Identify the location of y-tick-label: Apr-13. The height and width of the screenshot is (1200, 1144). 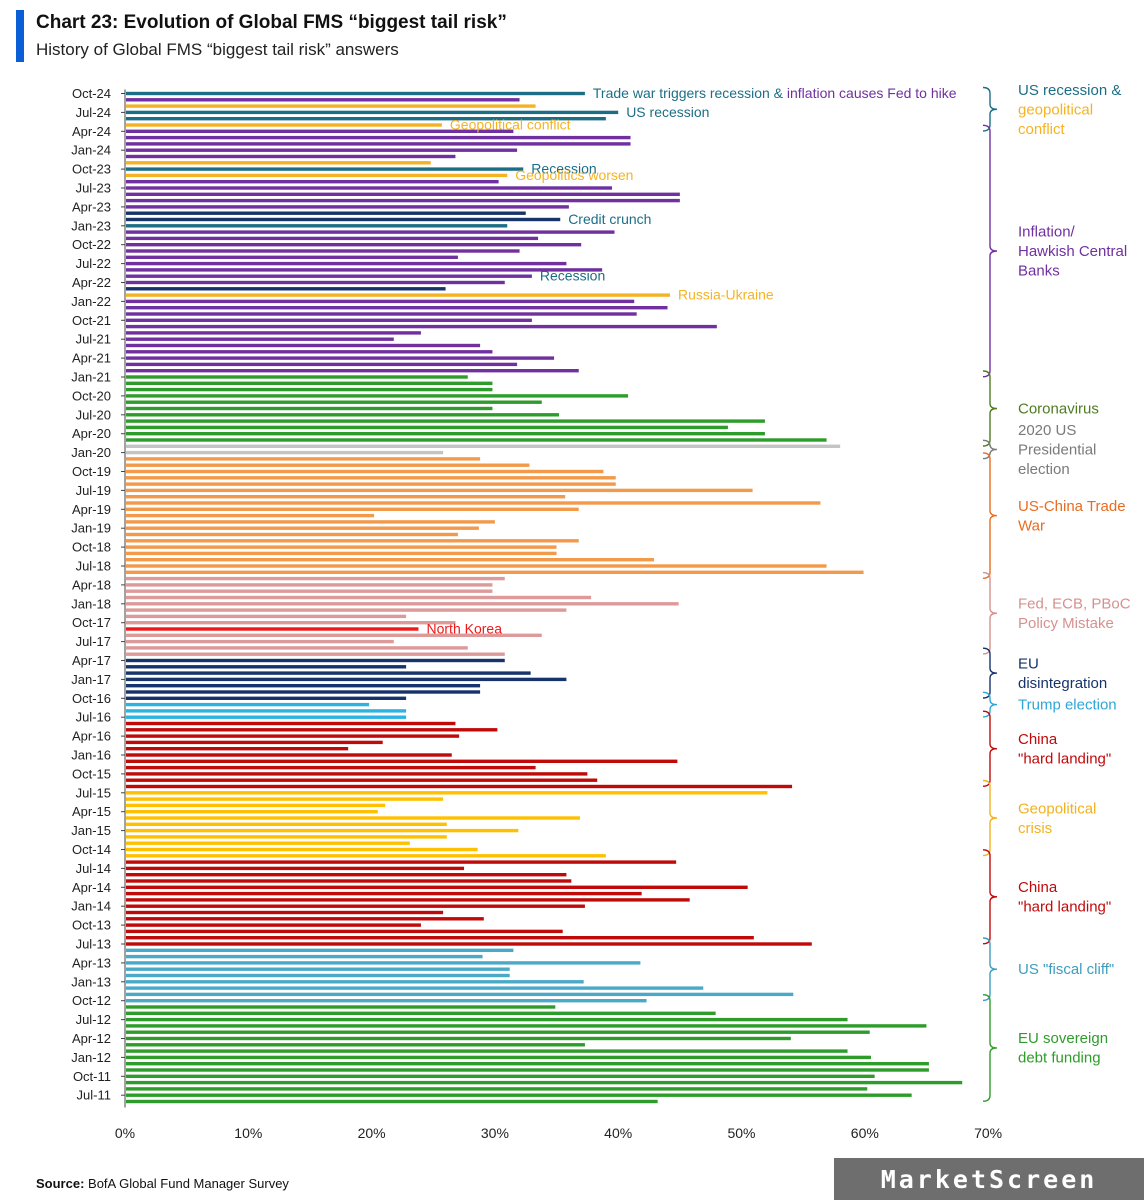
(91, 962).